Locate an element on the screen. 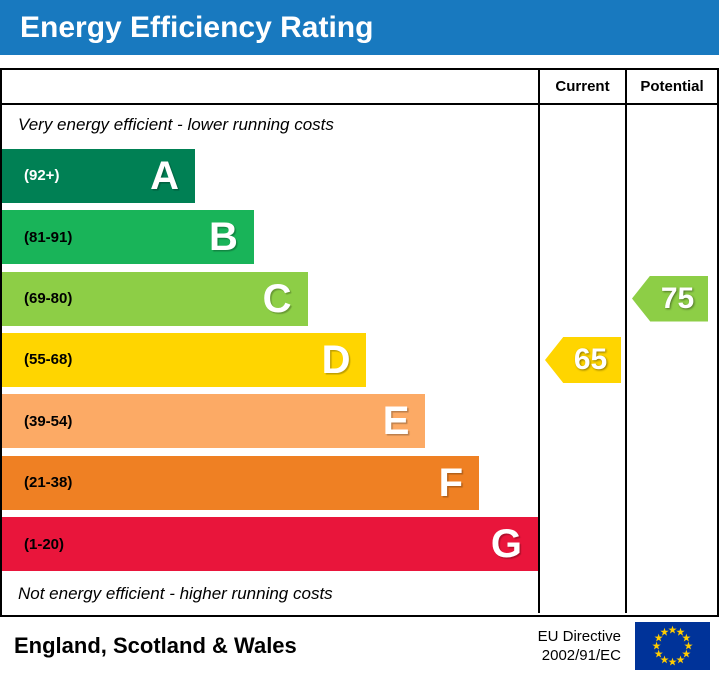  title-bar: Energy Efficiency Rating is located at coordinates (359, 27).